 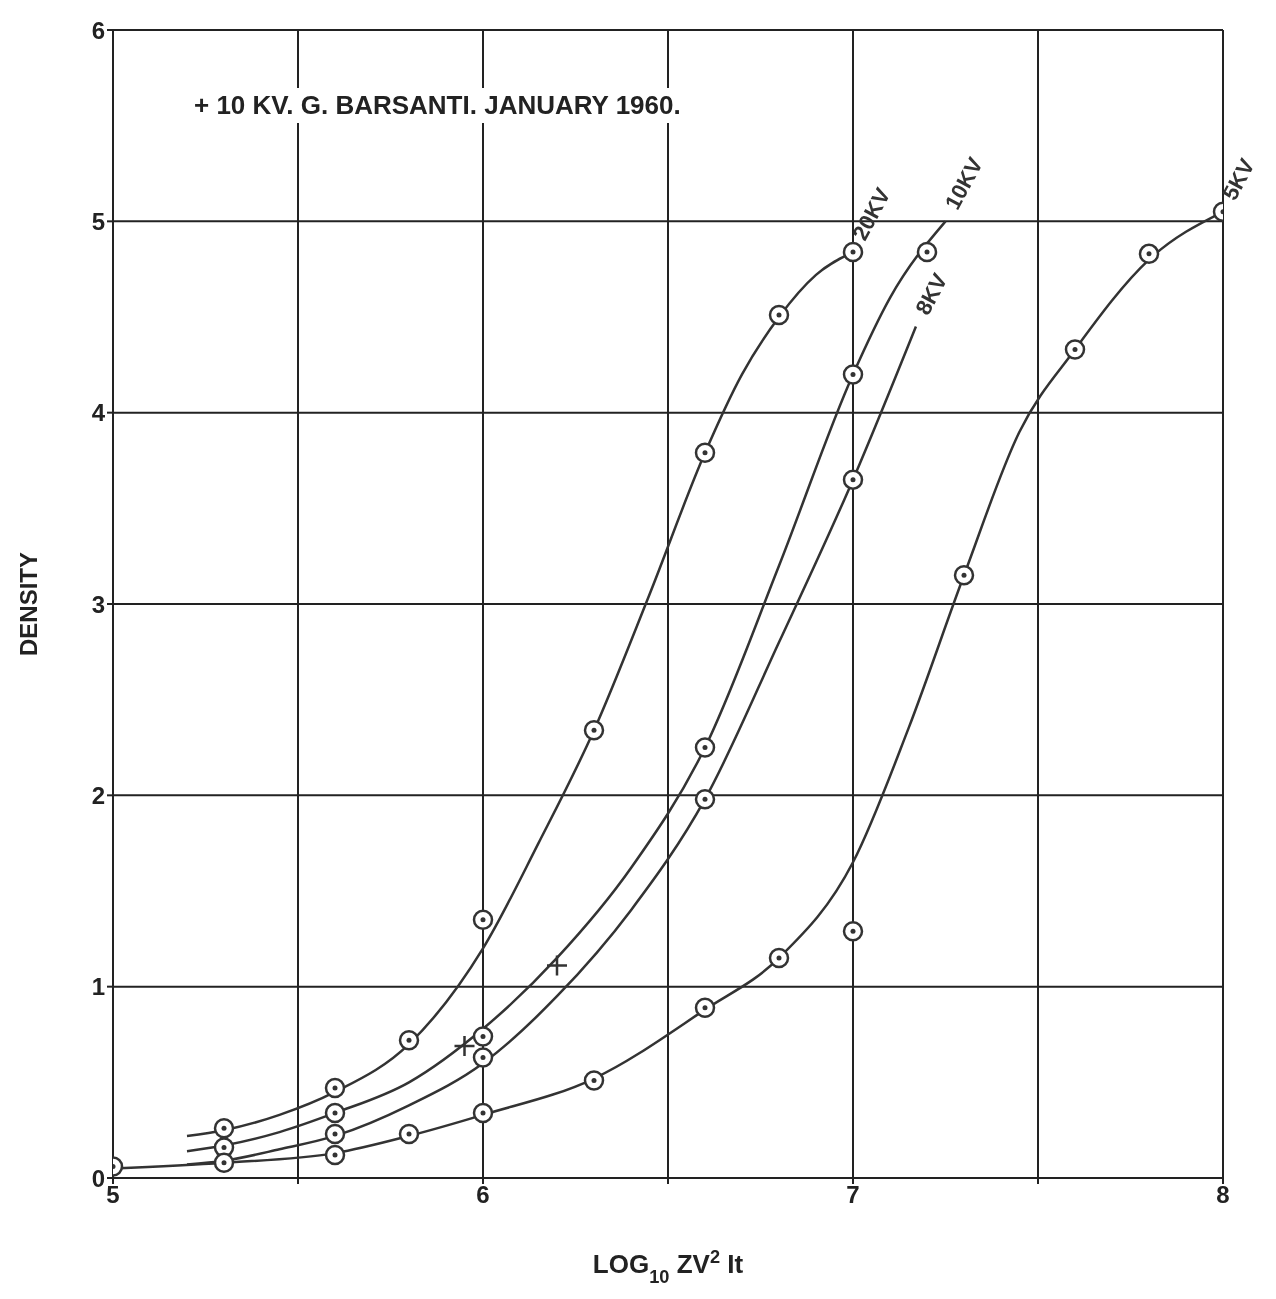 What do you see at coordinates (98, 1178) in the screenshot?
I see `y-tick-label: 0` at bounding box center [98, 1178].